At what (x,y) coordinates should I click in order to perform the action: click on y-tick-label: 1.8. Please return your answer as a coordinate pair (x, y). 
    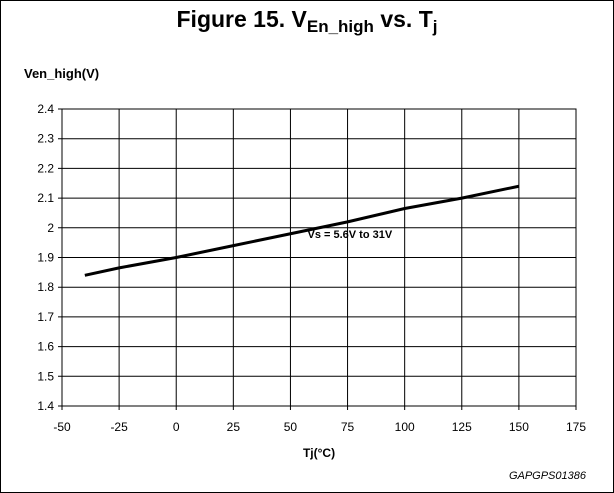
    Looking at the image, I should click on (45, 287).